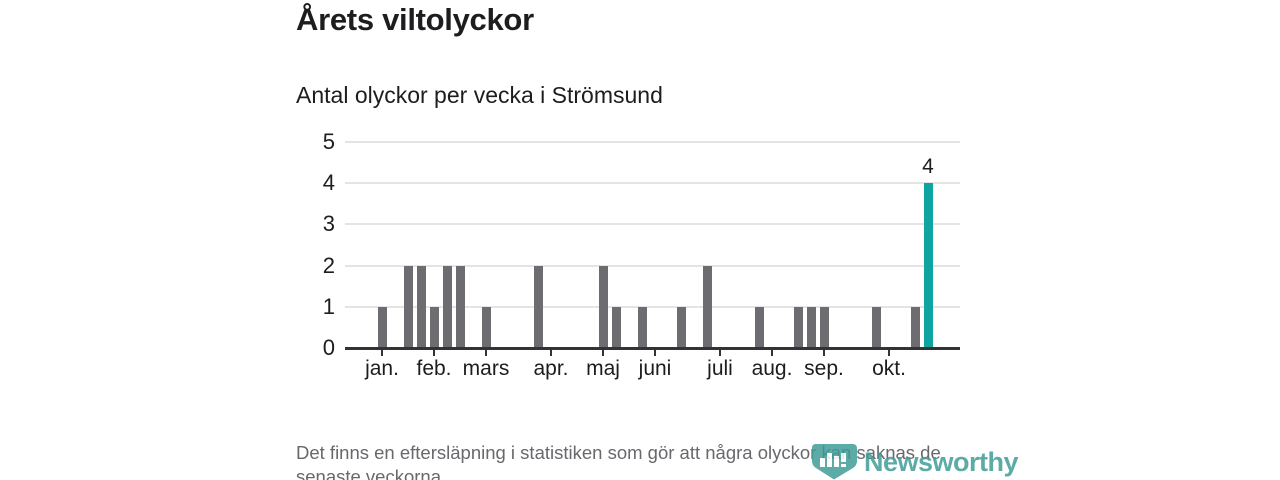  Describe the element at coordinates (328, 306) in the screenshot. I see `y-tick-label: 1` at that location.